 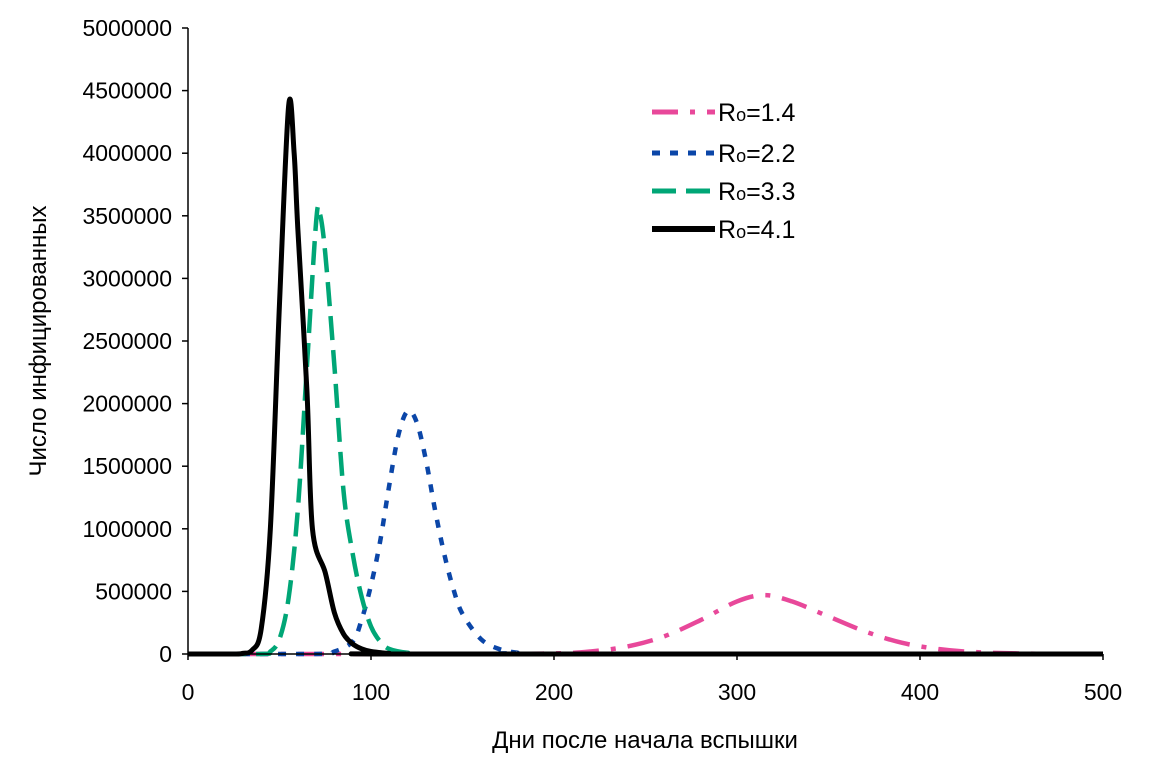 I want to click on legend-item: Ro=4.1, so click(x=723, y=230).